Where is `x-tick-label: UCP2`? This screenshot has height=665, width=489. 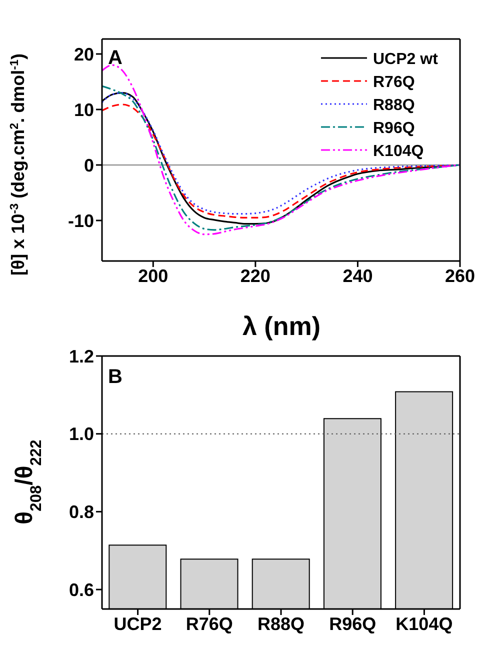
x-tick-label: UCP2 is located at coordinates (138, 624).